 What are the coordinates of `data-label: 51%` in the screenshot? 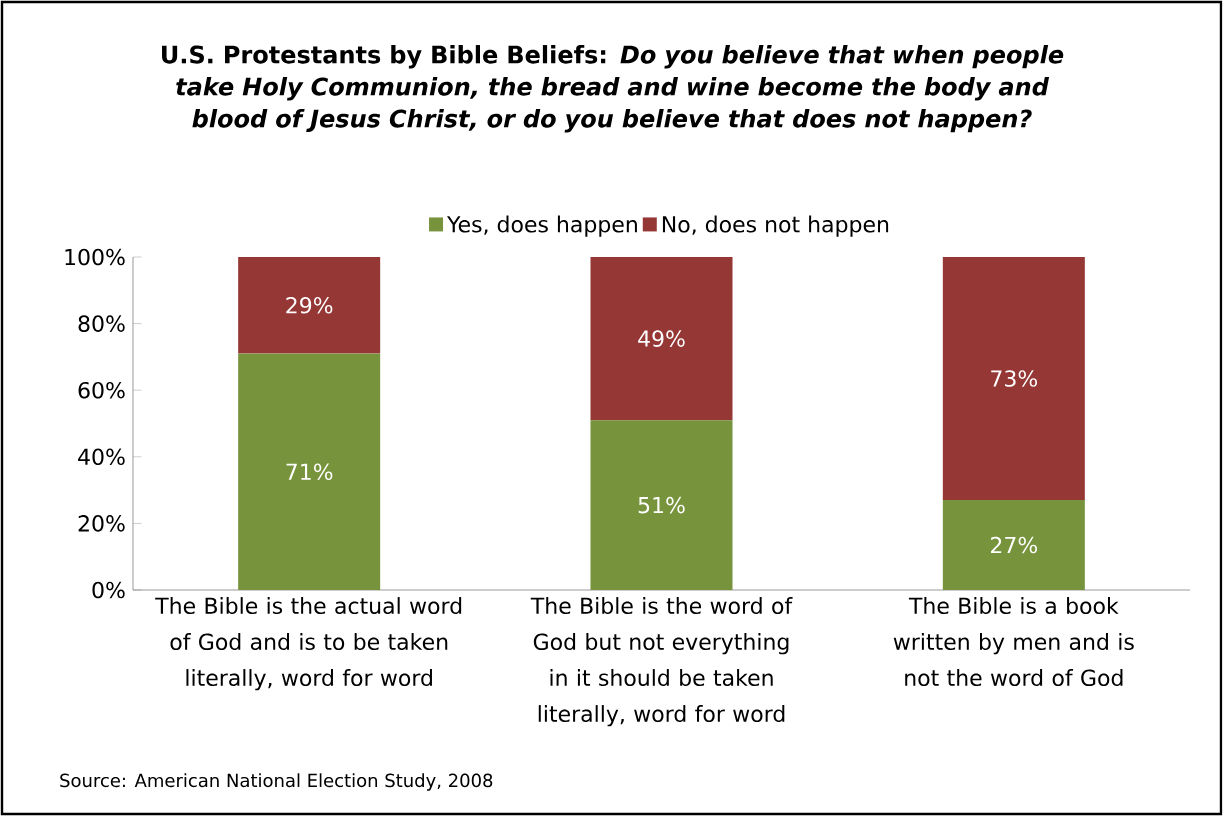 It's located at (661, 505).